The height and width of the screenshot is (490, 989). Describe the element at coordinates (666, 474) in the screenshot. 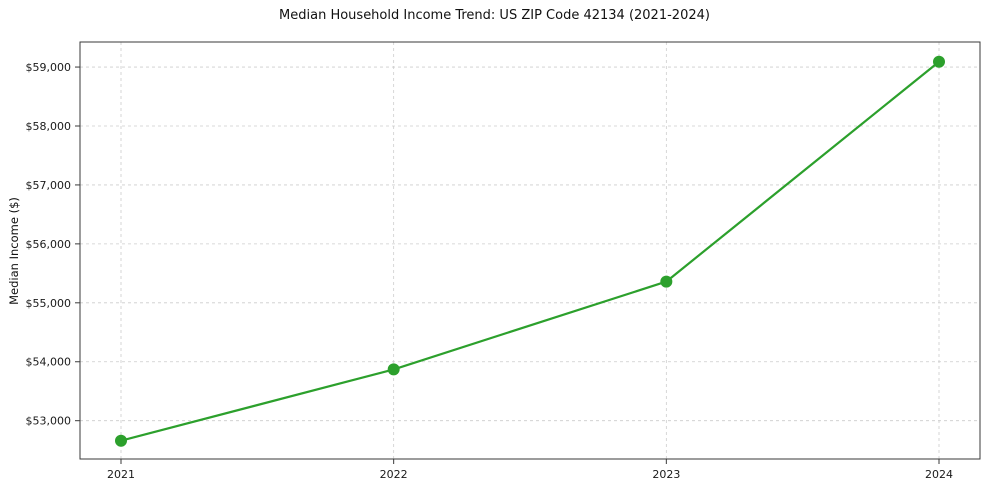

I see `x-tick-label: 2023` at that location.